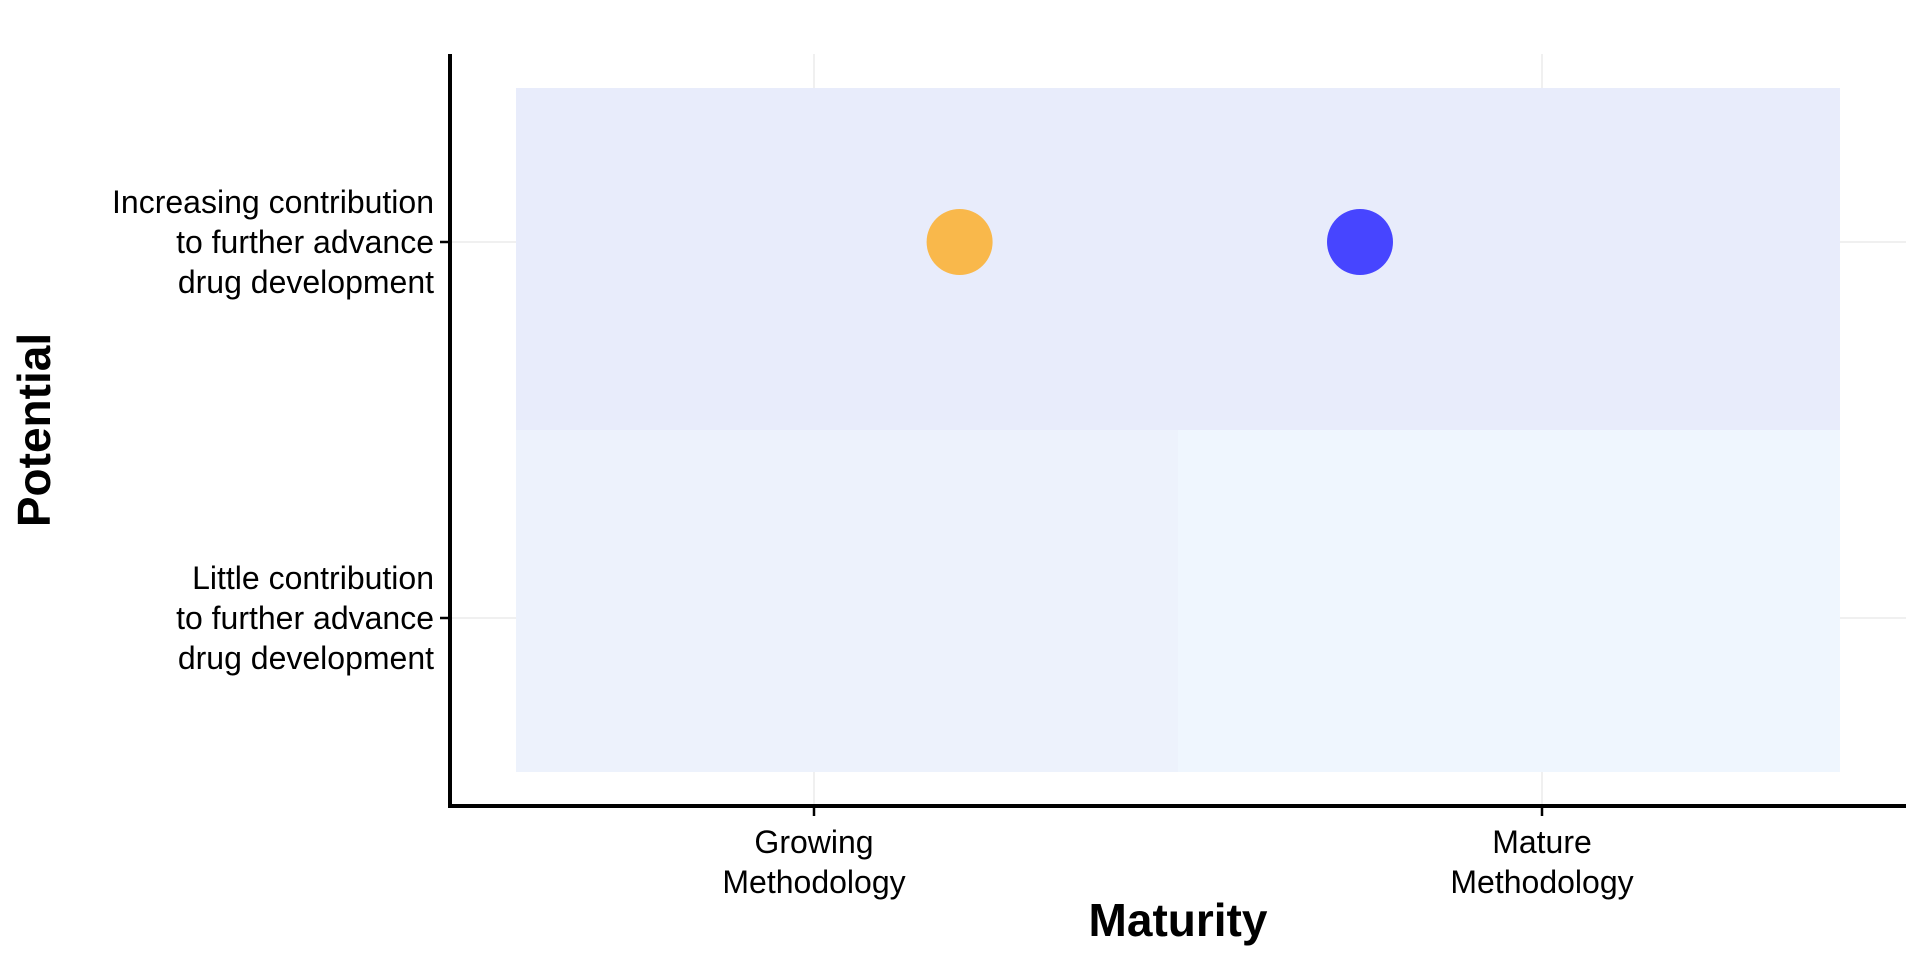 The width and height of the screenshot is (1920, 960). Describe the element at coordinates (1177, 862) in the screenshot. I see `x-tick-labels: Growing Methodology Mature Methodology` at that location.